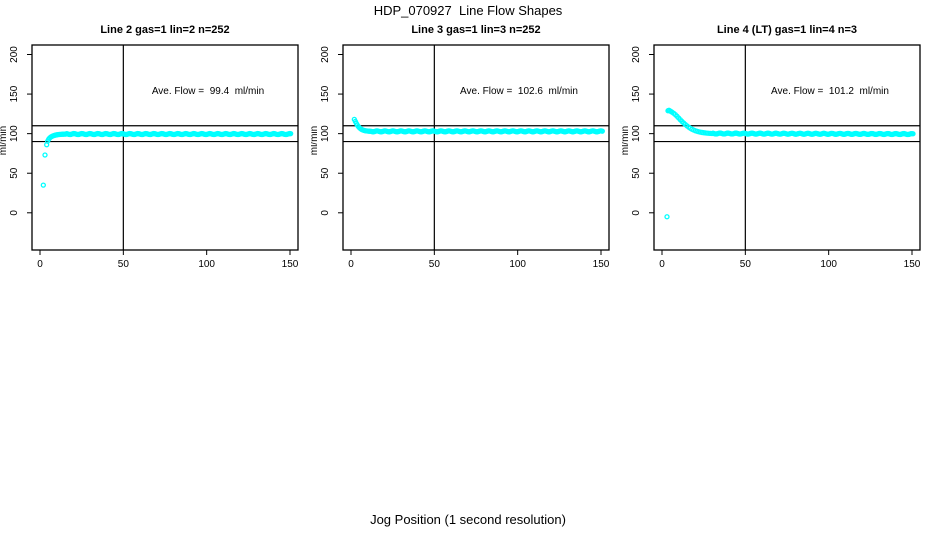  I want to click on ave-flow-annotation-line-3: Ave. Flow = 102.6 ml/min, so click(519, 91).